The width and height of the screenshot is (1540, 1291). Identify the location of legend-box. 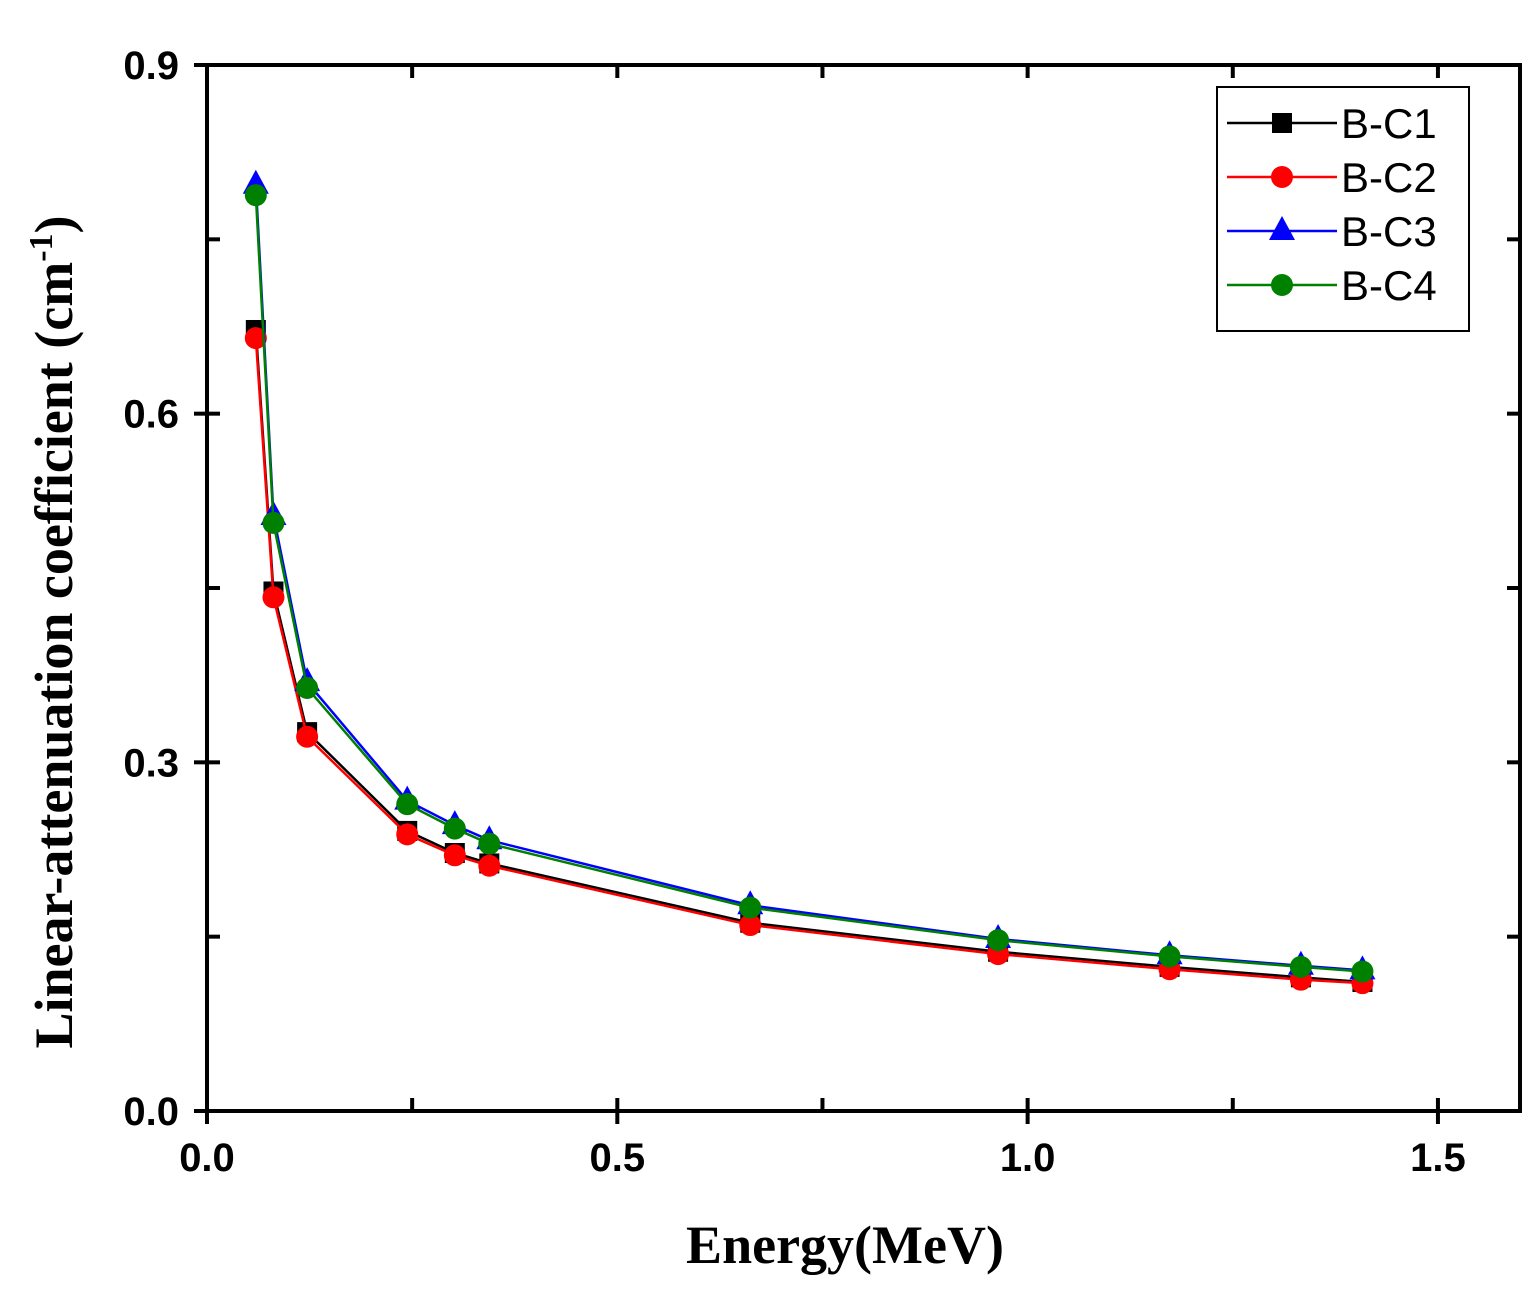
(1343, 209).